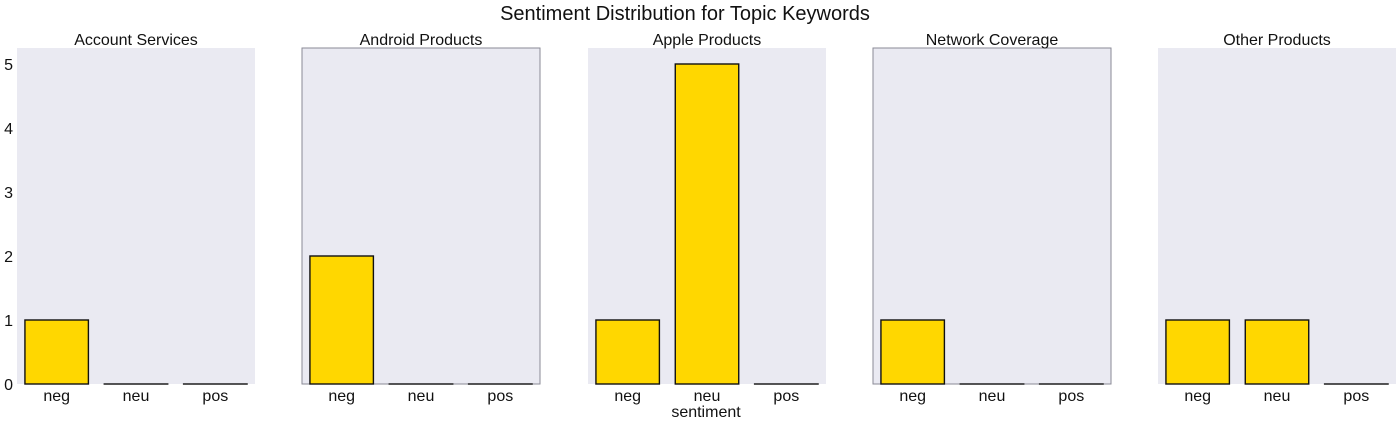 The image size is (1400, 429). I want to click on y-tick-label: 4, so click(8, 129).